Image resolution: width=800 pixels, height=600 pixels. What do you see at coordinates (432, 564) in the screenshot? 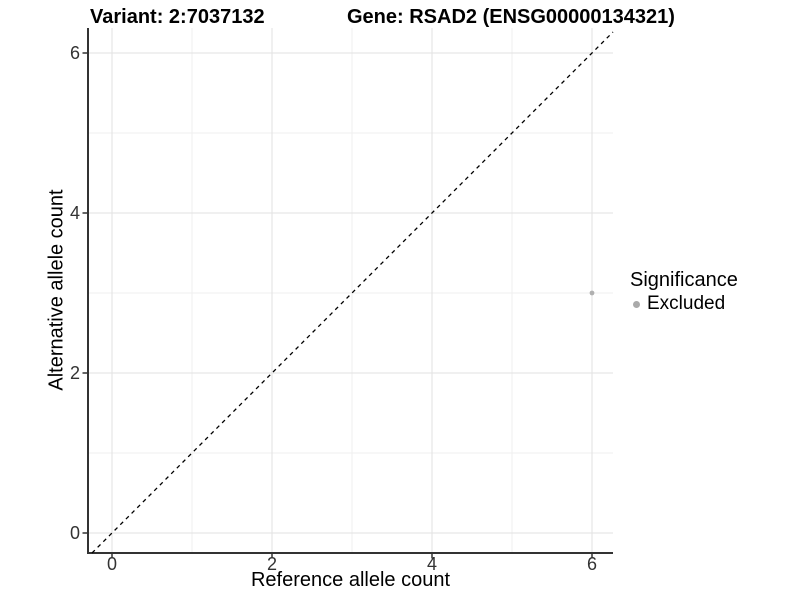
I see `x-tick-label: 4` at bounding box center [432, 564].